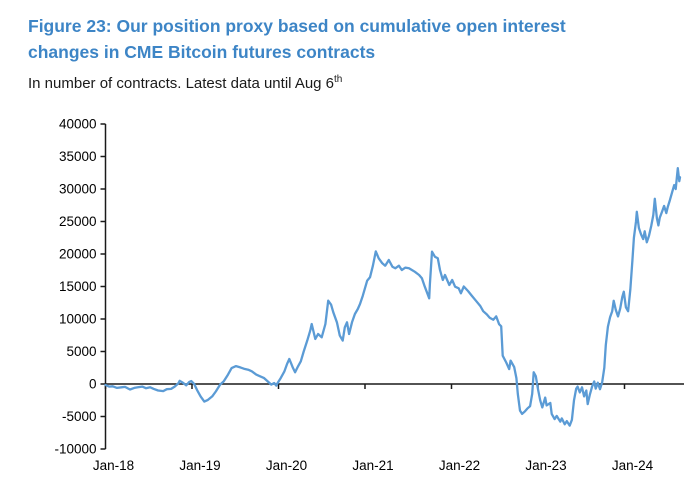 This screenshot has height=491, width=700. I want to click on y-tick-label: 10000, so click(78, 319).